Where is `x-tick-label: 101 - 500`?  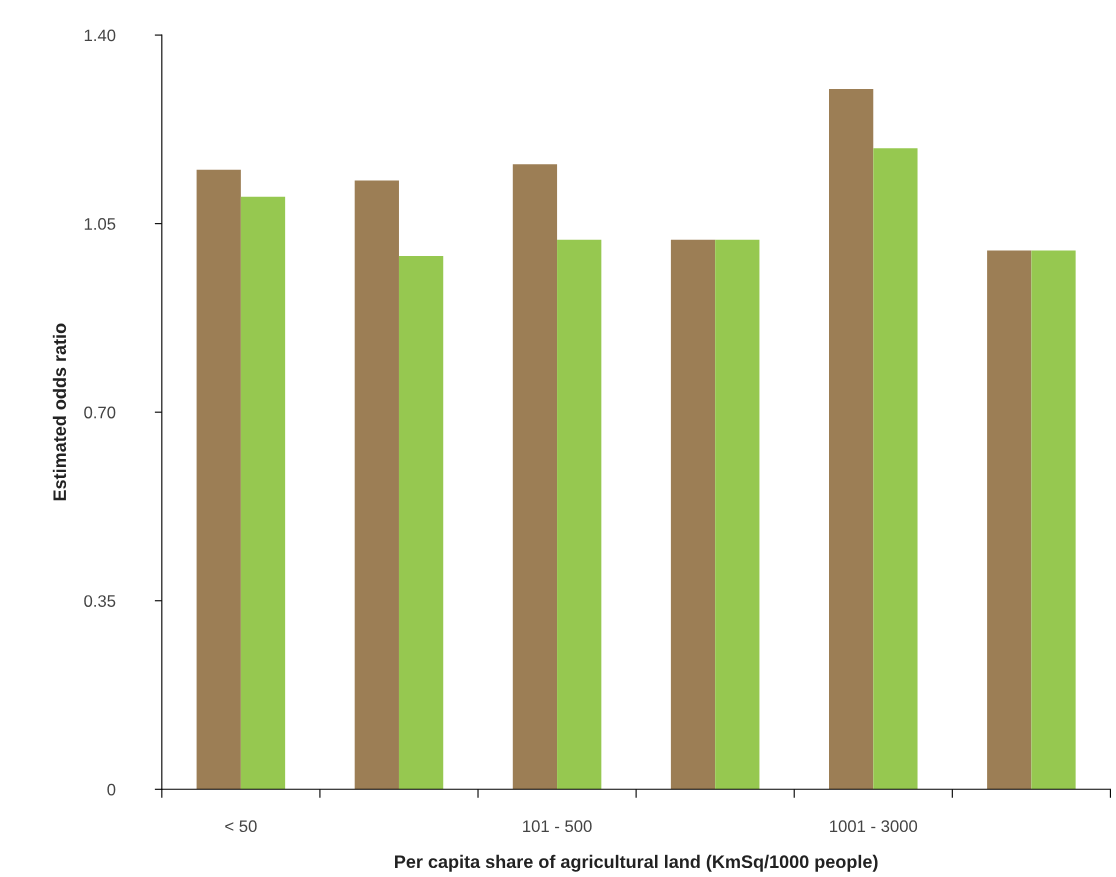
x-tick-label: 101 - 500 is located at coordinates (557, 826).